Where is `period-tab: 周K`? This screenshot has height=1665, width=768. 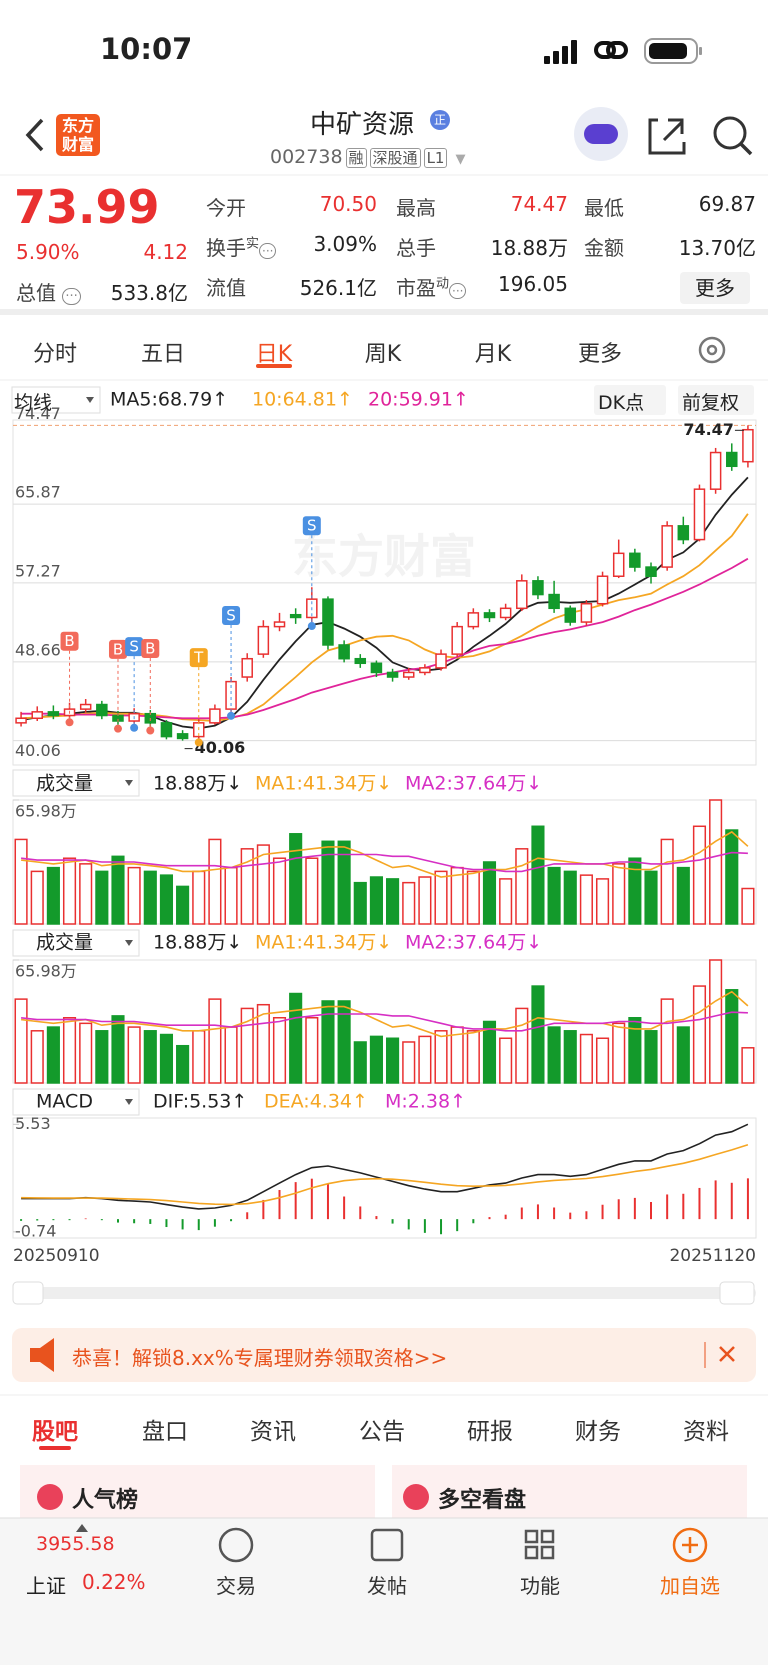
period-tab: 周K is located at coordinates (383, 354).